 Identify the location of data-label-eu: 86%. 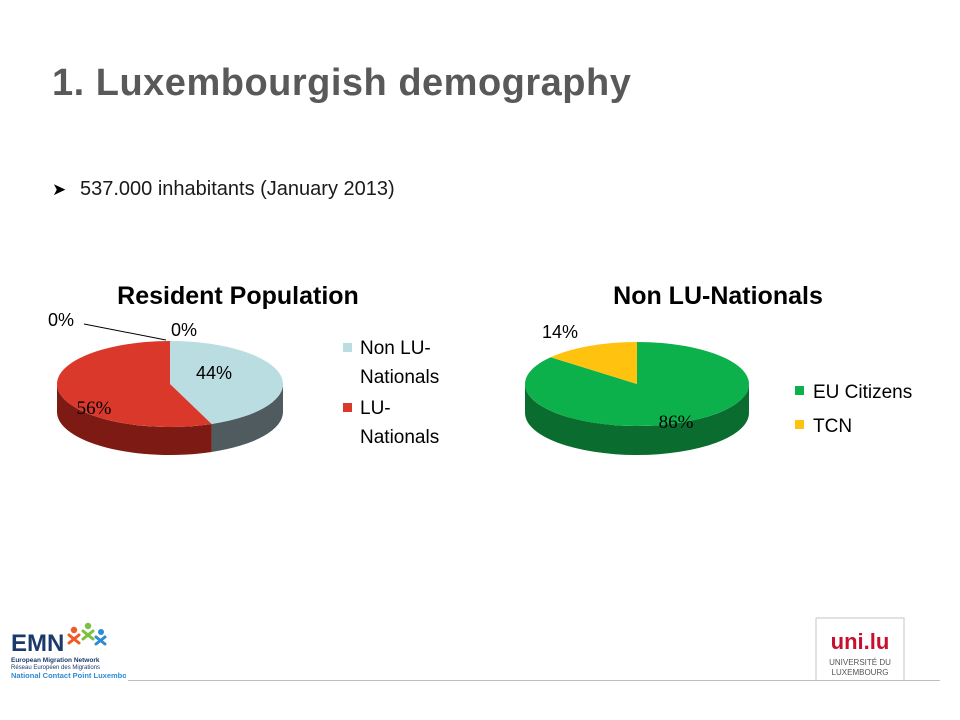
(676, 422).